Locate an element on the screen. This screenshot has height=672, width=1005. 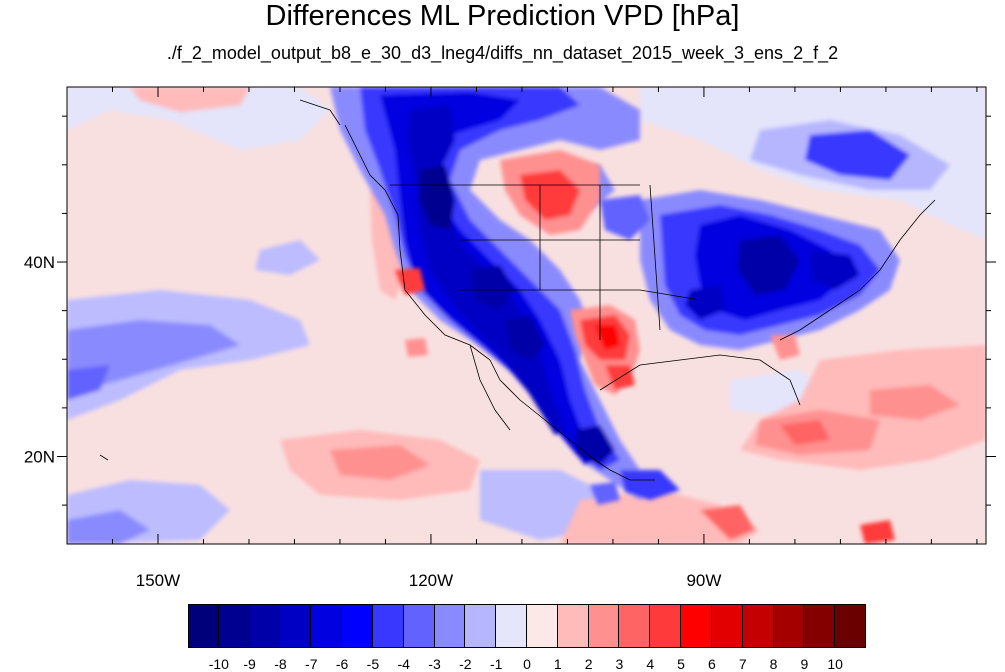
colorbar-label: -6 is located at coordinates (342, 664).